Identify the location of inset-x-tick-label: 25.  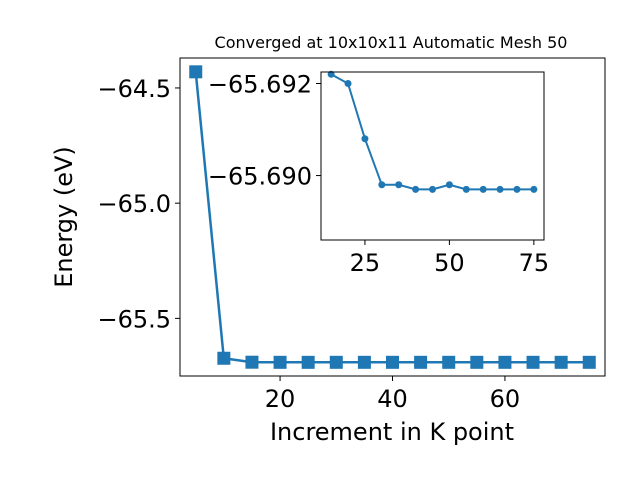
(365, 263).